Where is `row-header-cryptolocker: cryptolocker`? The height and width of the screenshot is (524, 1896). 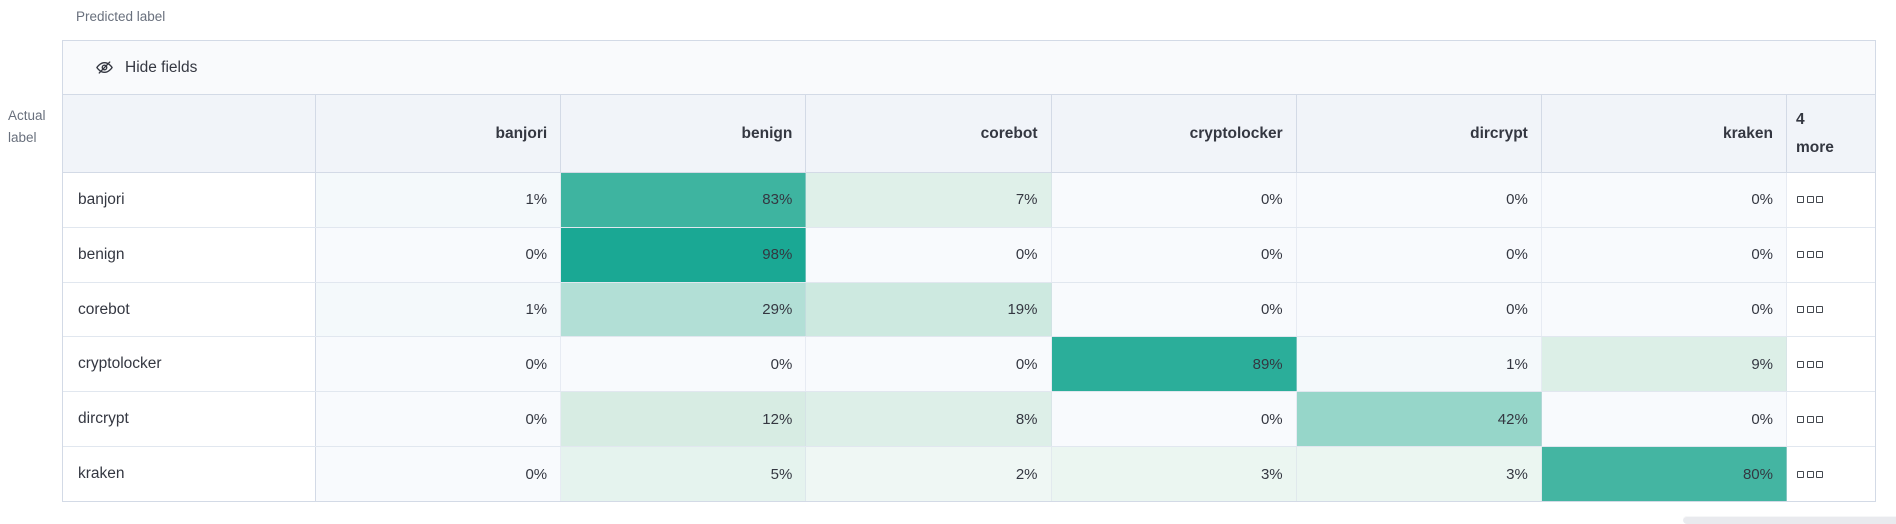 row-header-cryptolocker: cryptolocker is located at coordinates (189, 364).